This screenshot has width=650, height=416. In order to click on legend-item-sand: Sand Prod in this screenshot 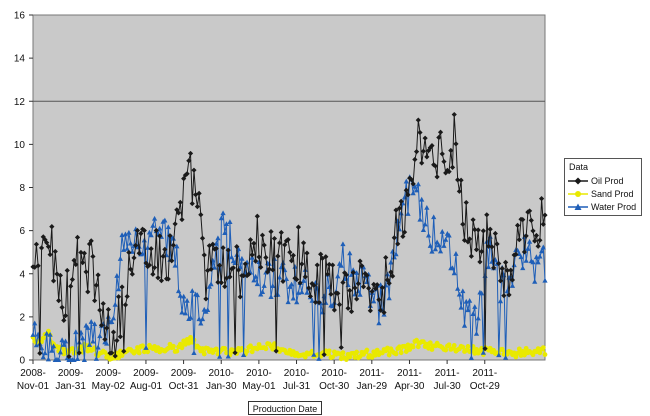, I will do `click(604, 194)`.